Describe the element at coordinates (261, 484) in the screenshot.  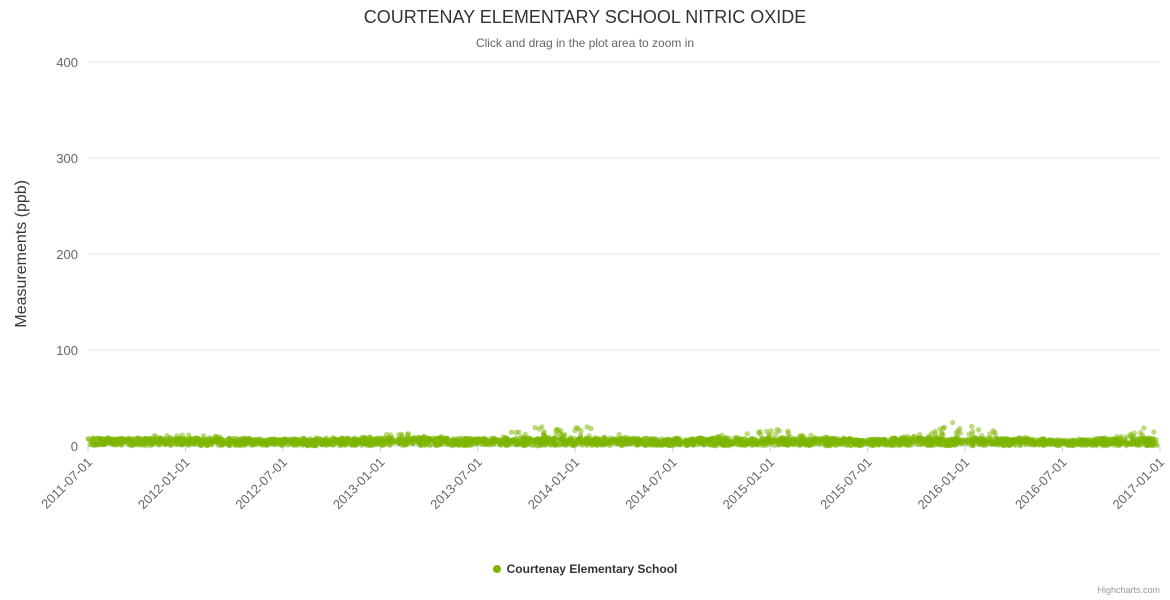
I see `svg-text: 2012-07-01` at that location.